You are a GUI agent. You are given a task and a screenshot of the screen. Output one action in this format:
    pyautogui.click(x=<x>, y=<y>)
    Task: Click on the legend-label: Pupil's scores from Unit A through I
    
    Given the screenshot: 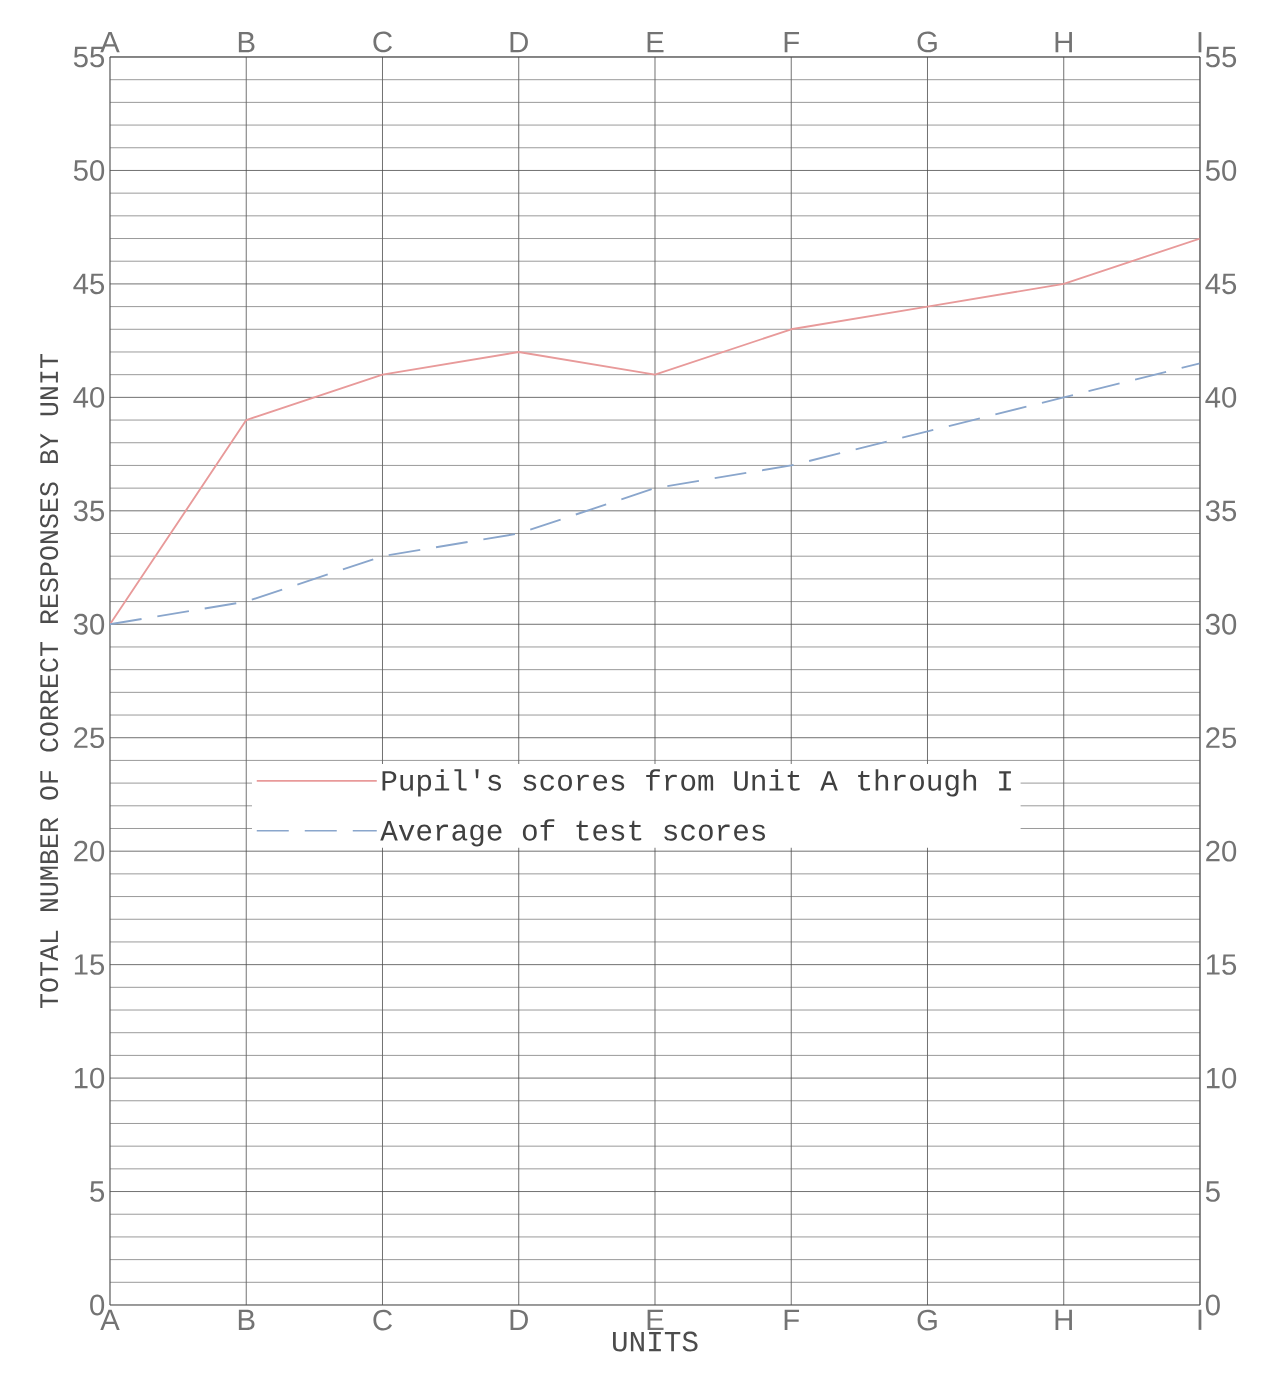 What is the action you would take?
    pyautogui.click(x=696, y=783)
    